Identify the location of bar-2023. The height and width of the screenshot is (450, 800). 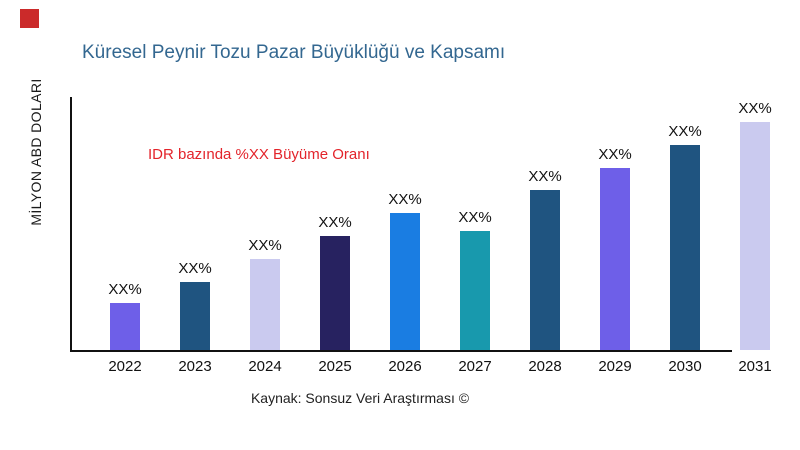
(195, 316).